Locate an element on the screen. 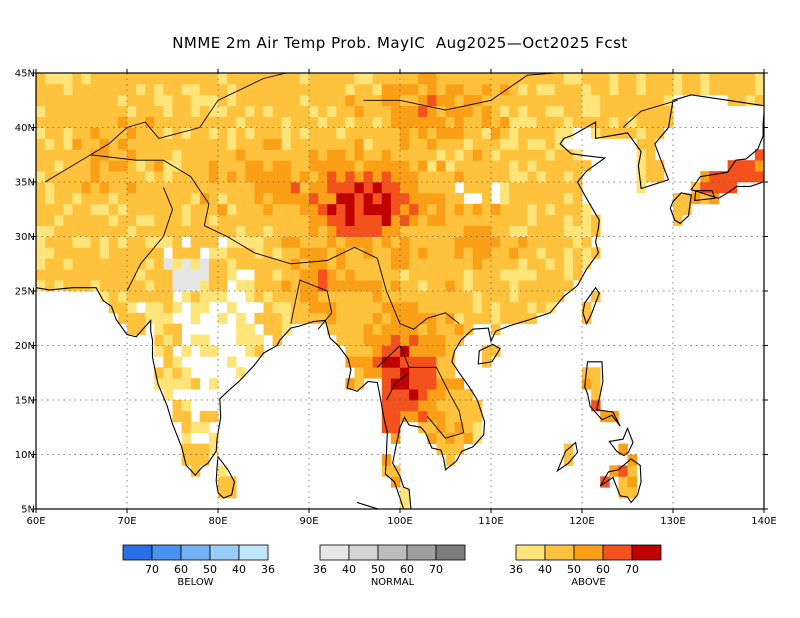  lat-tick-label: 10N is located at coordinates (25, 455).